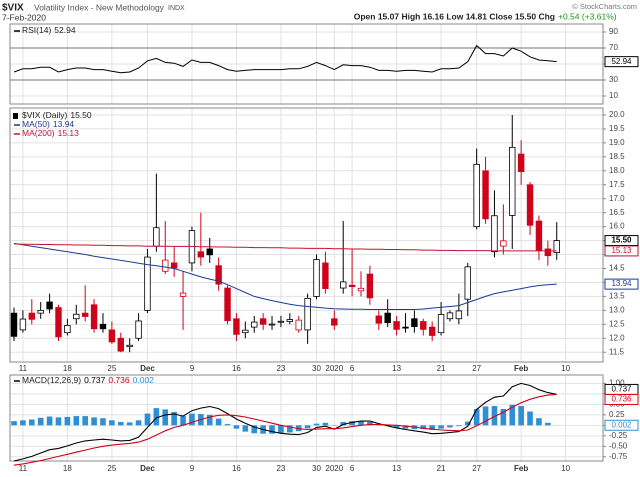 The height and width of the screenshot is (477, 640). I want to click on macd-last-value: 0.736, so click(621, 399).